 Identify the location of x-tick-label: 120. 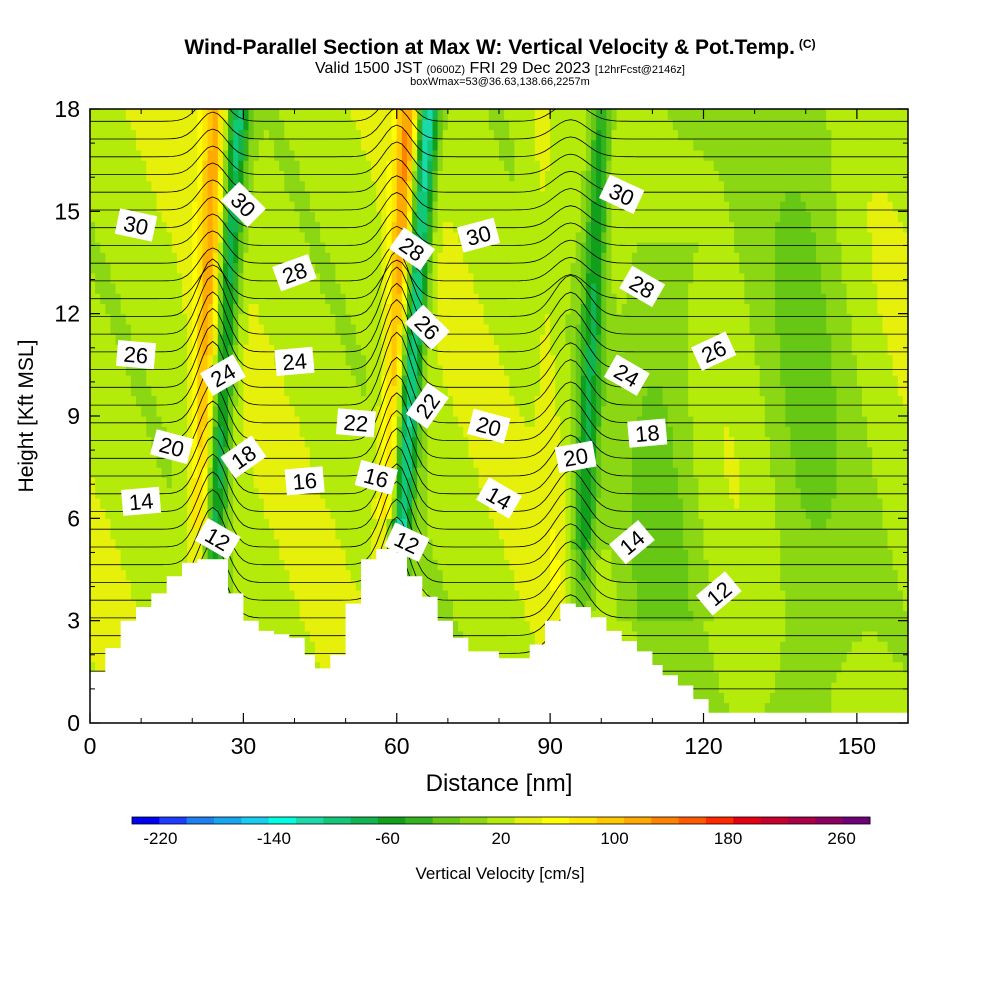
(703, 746).